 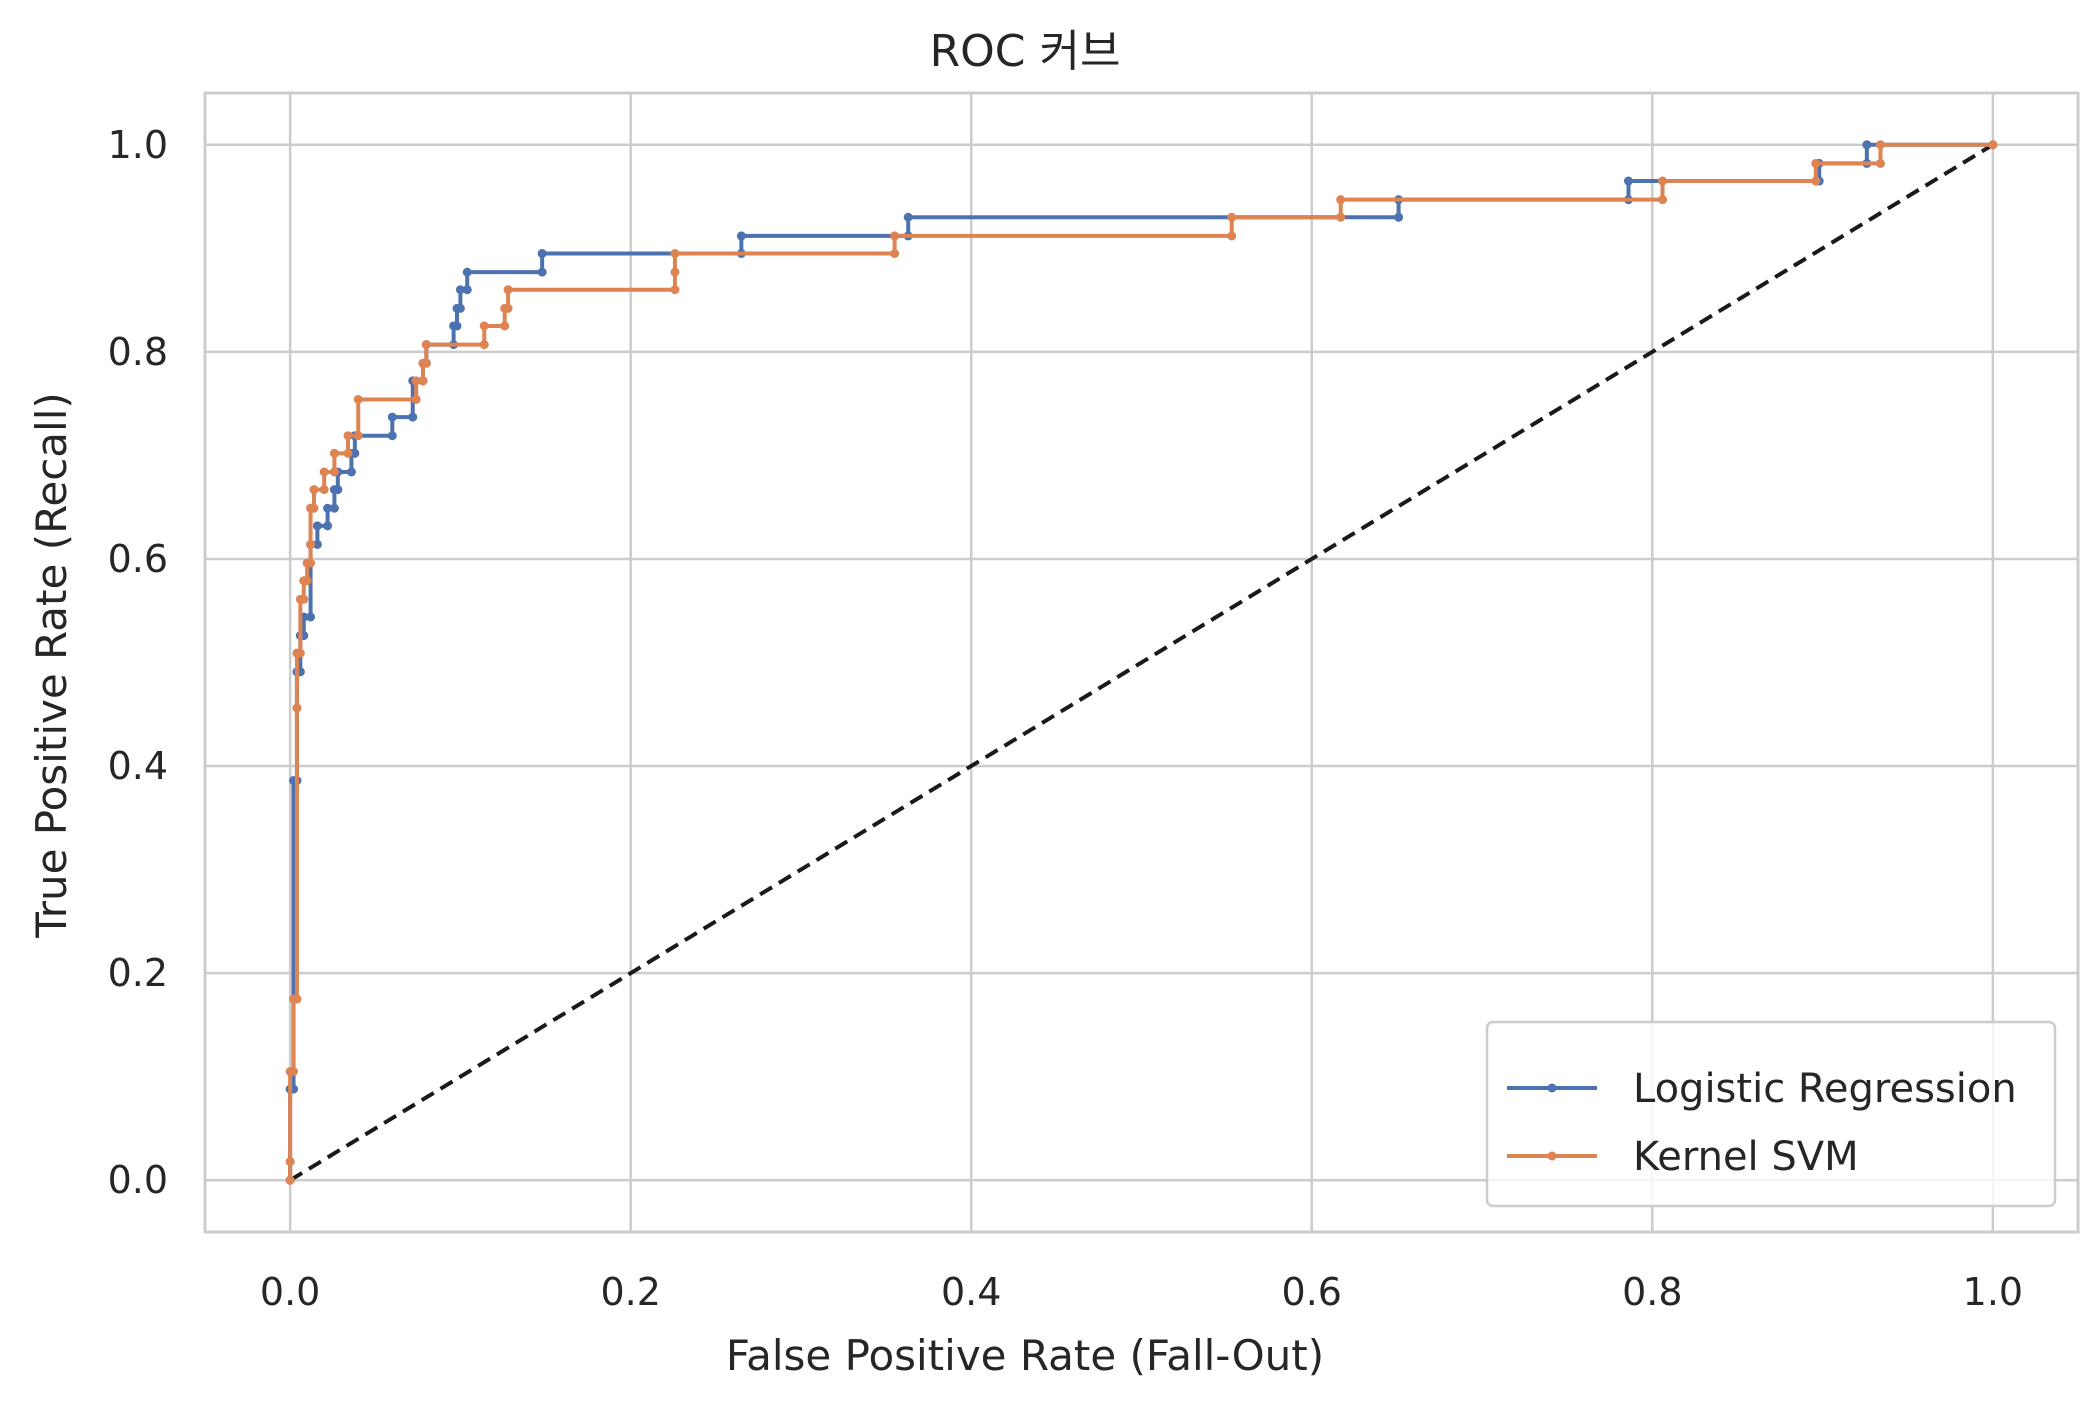 What do you see at coordinates (290, 1292) in the screenshot?
I see `x-tick-label: 0.0` at bounding box center [290, 1292].